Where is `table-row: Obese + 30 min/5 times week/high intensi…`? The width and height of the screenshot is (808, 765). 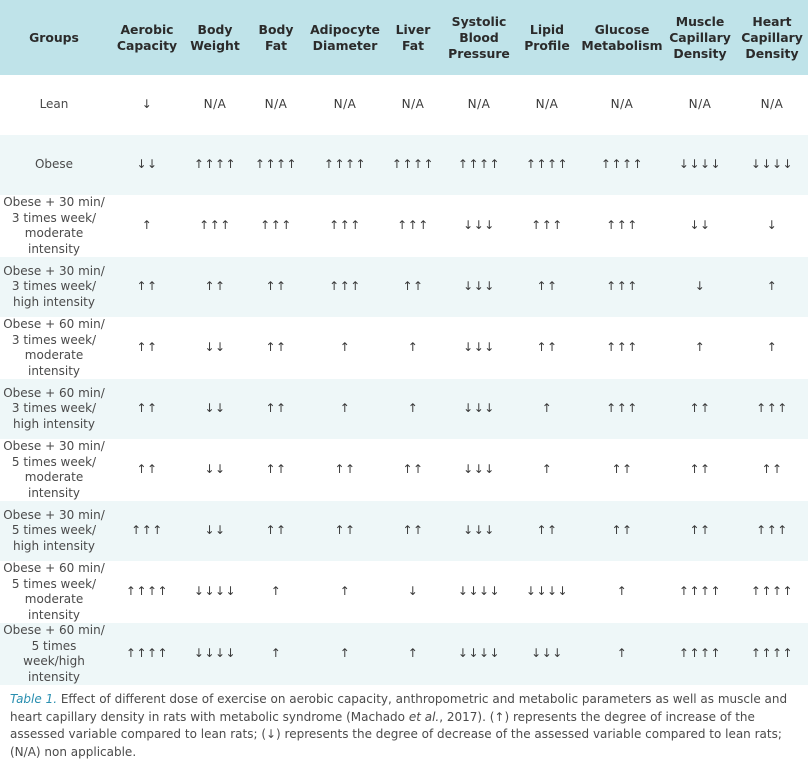 table-row: Obese + 30 min/5 times week/high intensi… is located at coordinates (404, 531).